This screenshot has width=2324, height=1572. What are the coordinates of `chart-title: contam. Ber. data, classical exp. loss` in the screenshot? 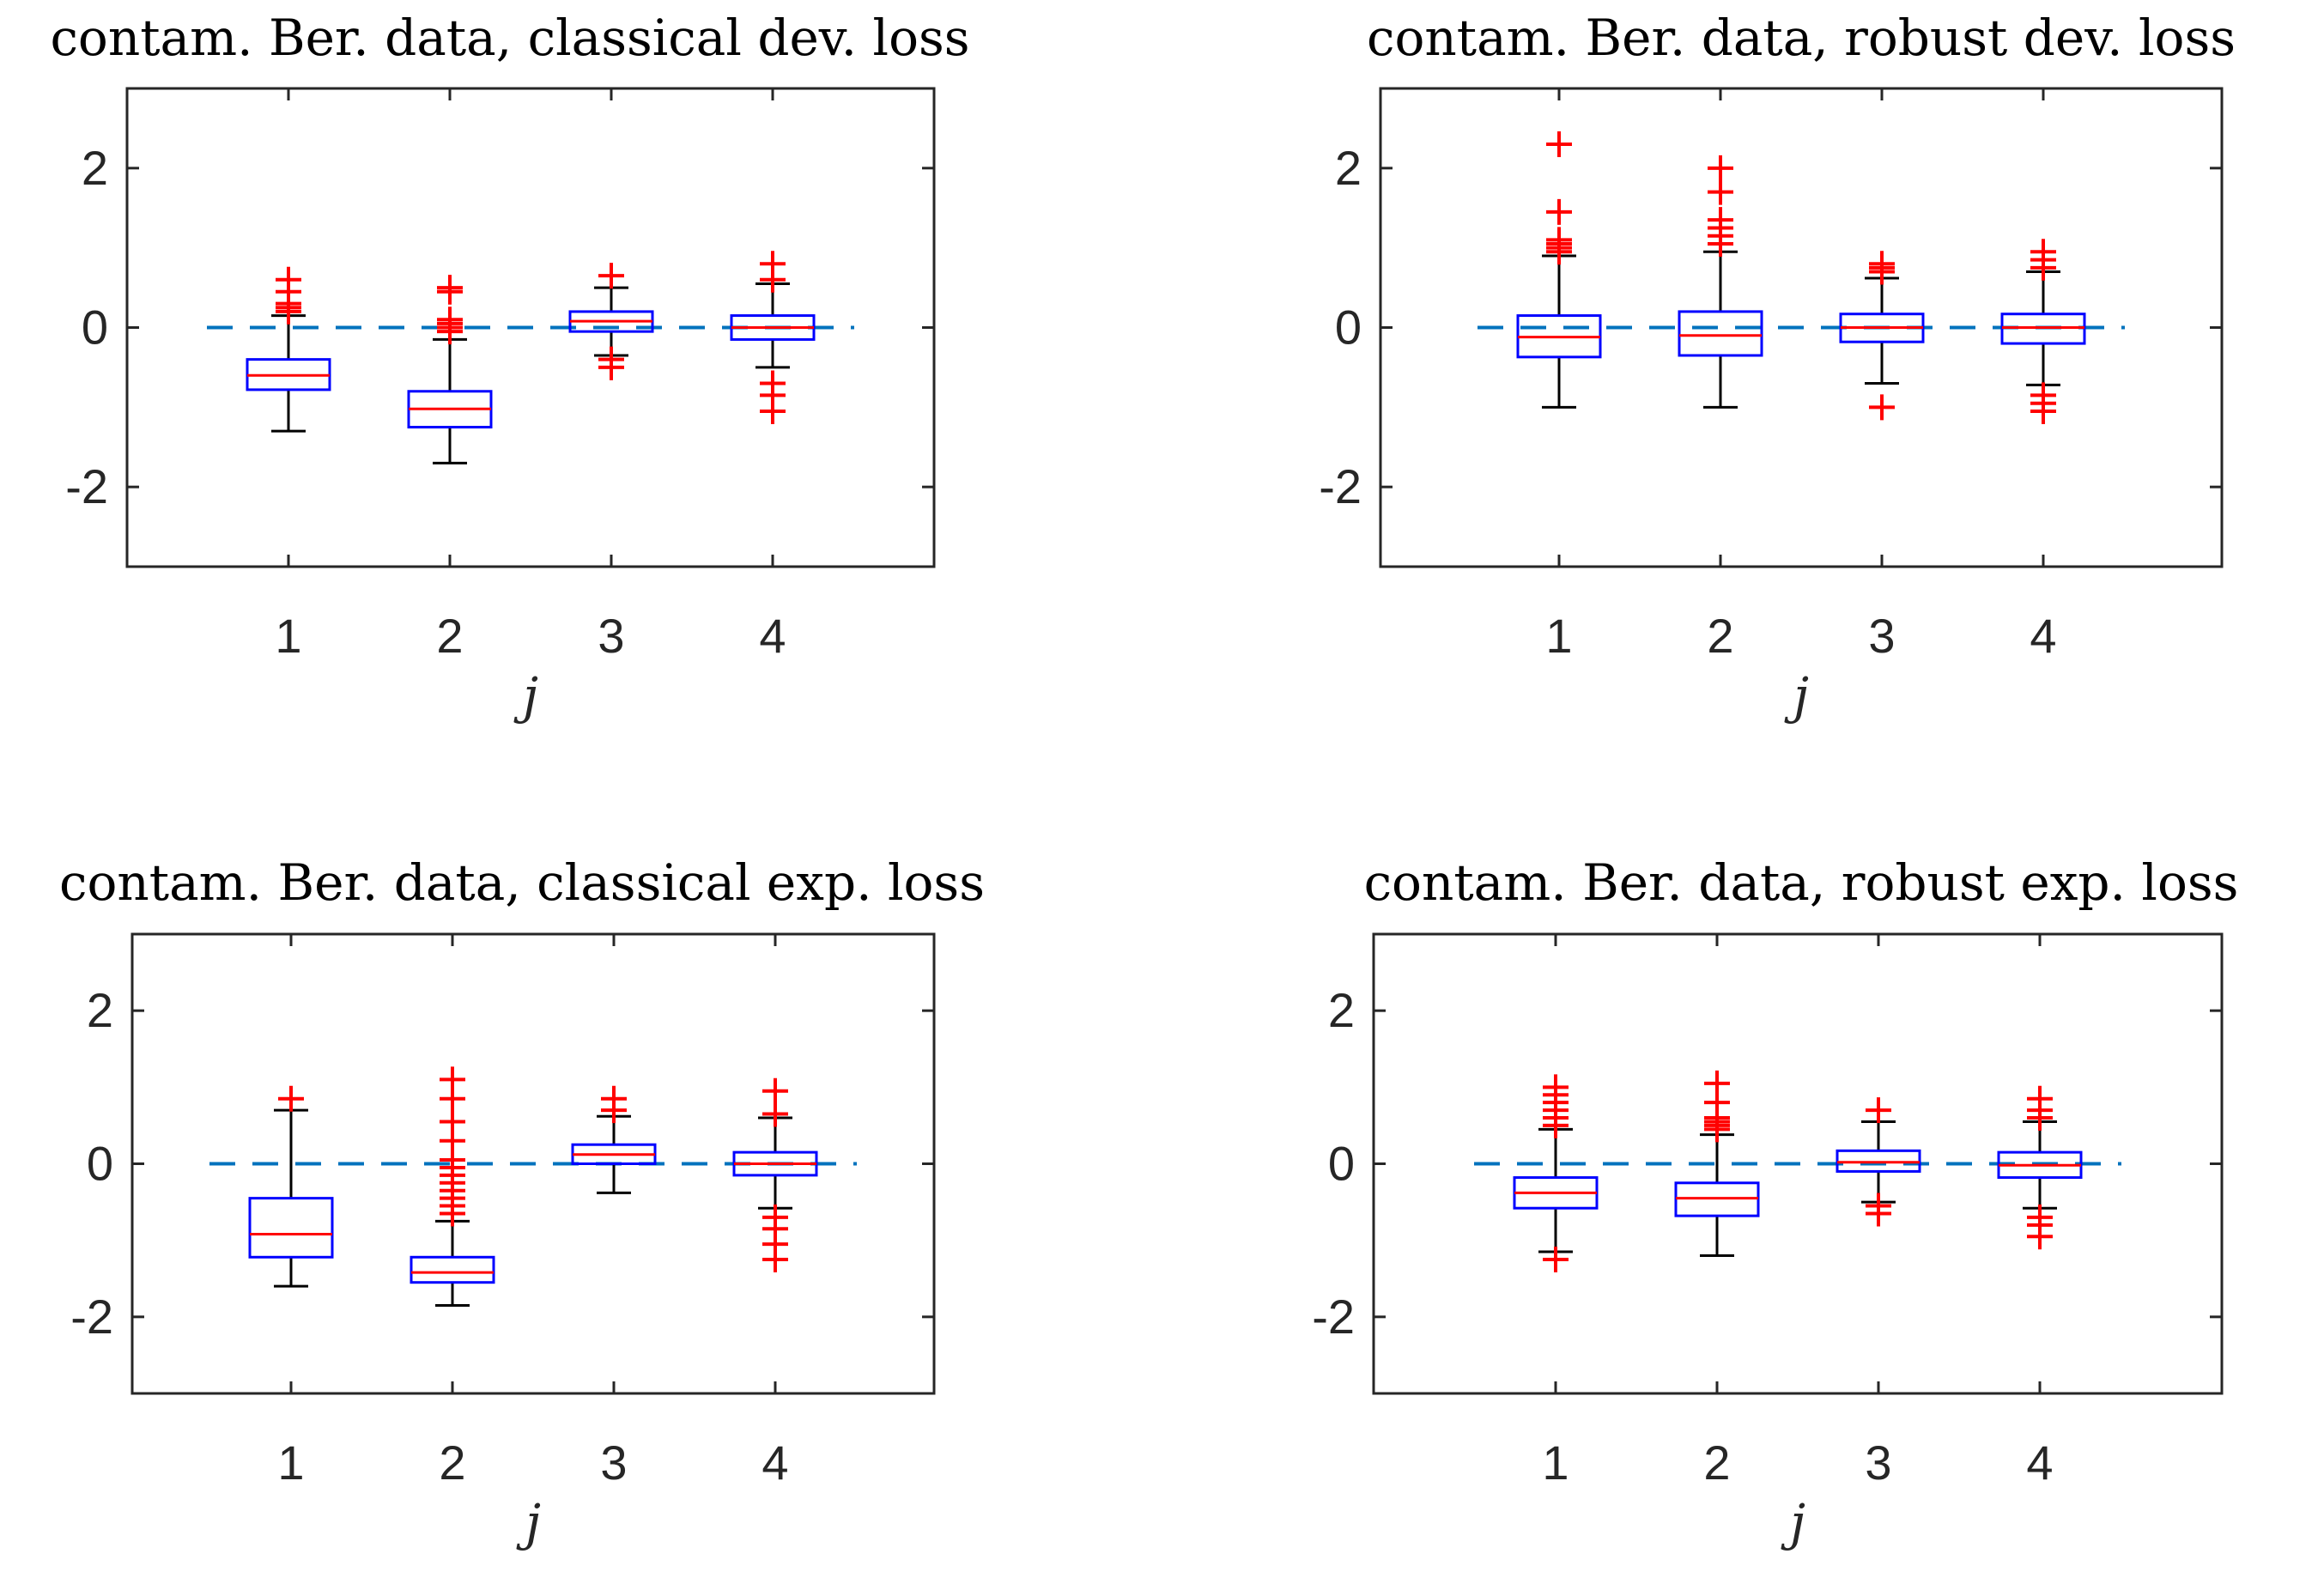 It's located at (522, 882).